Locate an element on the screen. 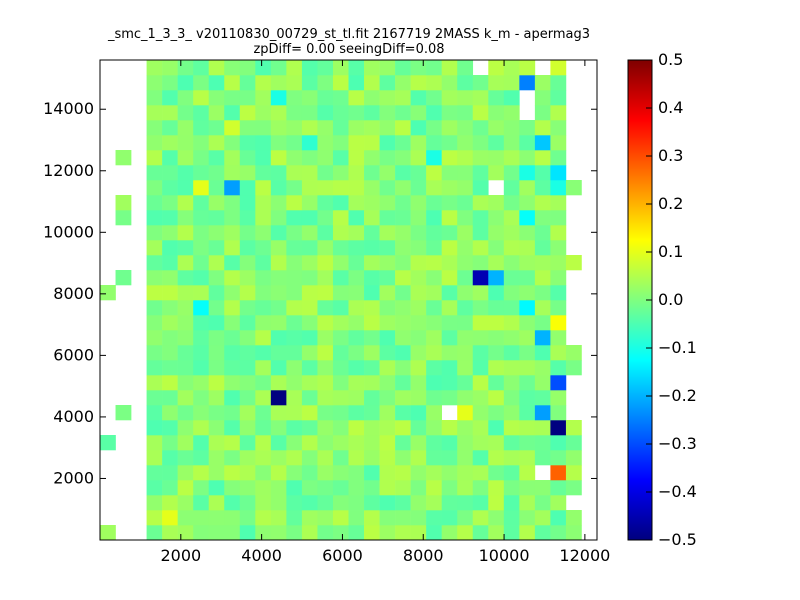 The image size is (800, 600). y-tick-label: 8000 is located at coordinates (73, 293).